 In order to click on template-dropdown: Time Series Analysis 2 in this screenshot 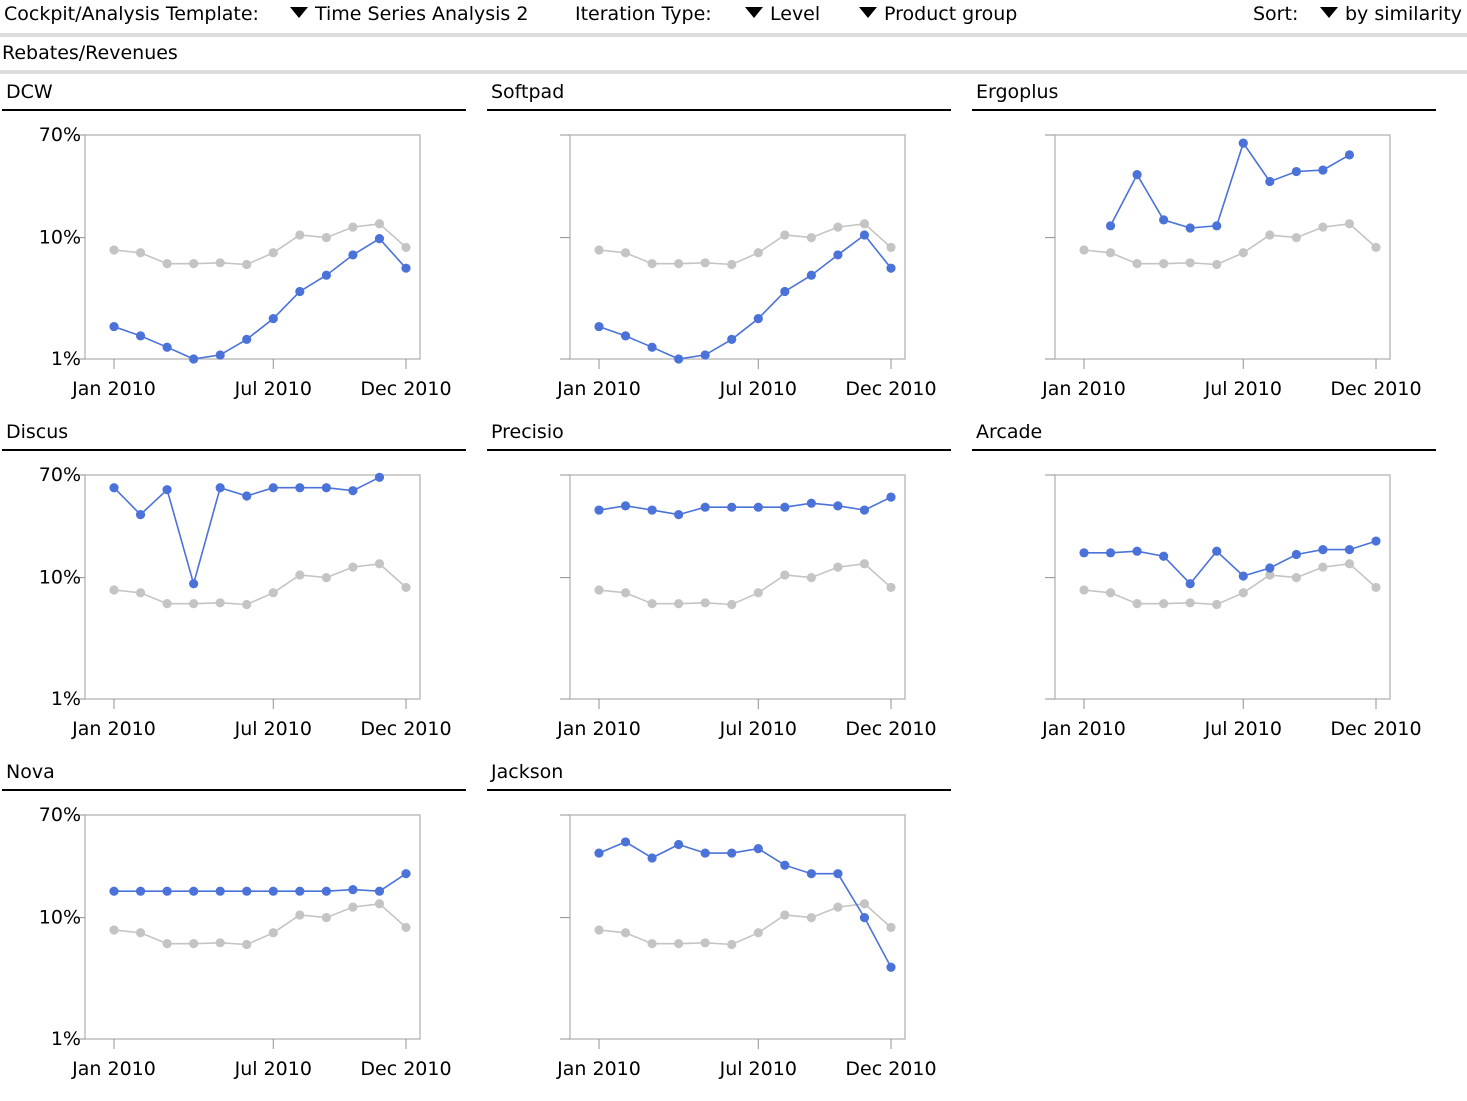, I will do `click(409, 14)`.